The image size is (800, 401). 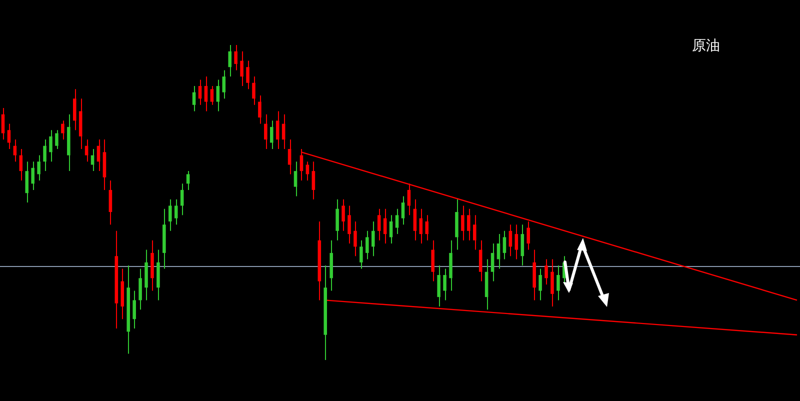 What do you see at coordinates (706, 46) in the screenshot?
I see `chart-title: 原油` at bounding box center [706, 46].